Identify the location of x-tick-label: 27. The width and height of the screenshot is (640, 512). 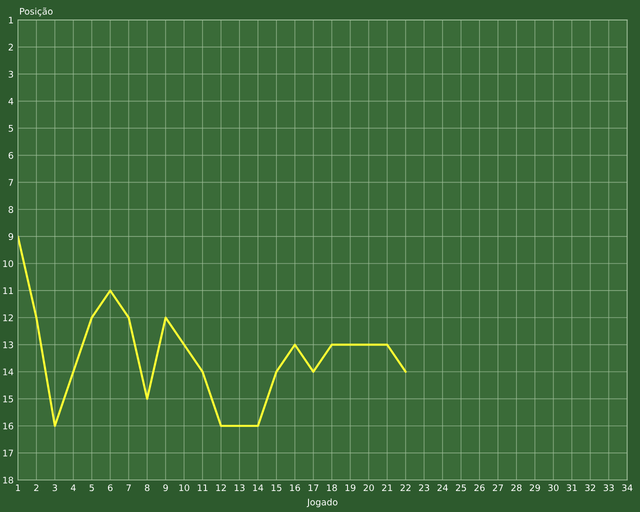
(497, 488).